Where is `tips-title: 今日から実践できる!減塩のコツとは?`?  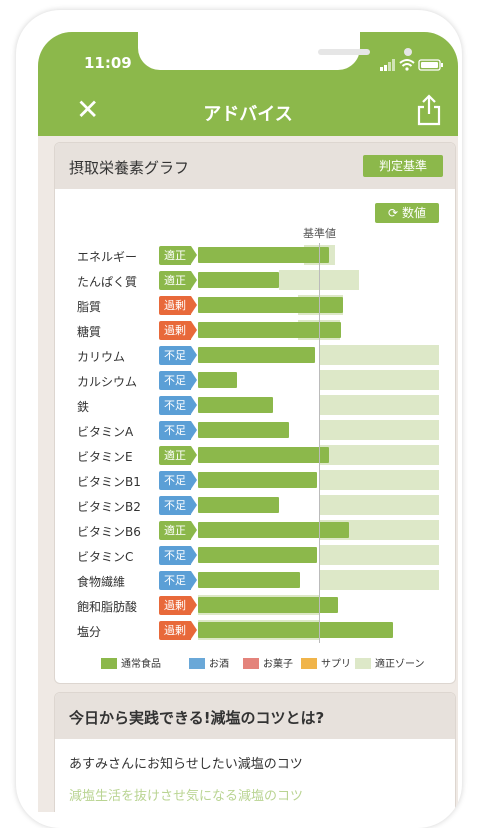 tips-title: 今日から実践できる!減塩のコツとは? is located at coordinates (197, 718).